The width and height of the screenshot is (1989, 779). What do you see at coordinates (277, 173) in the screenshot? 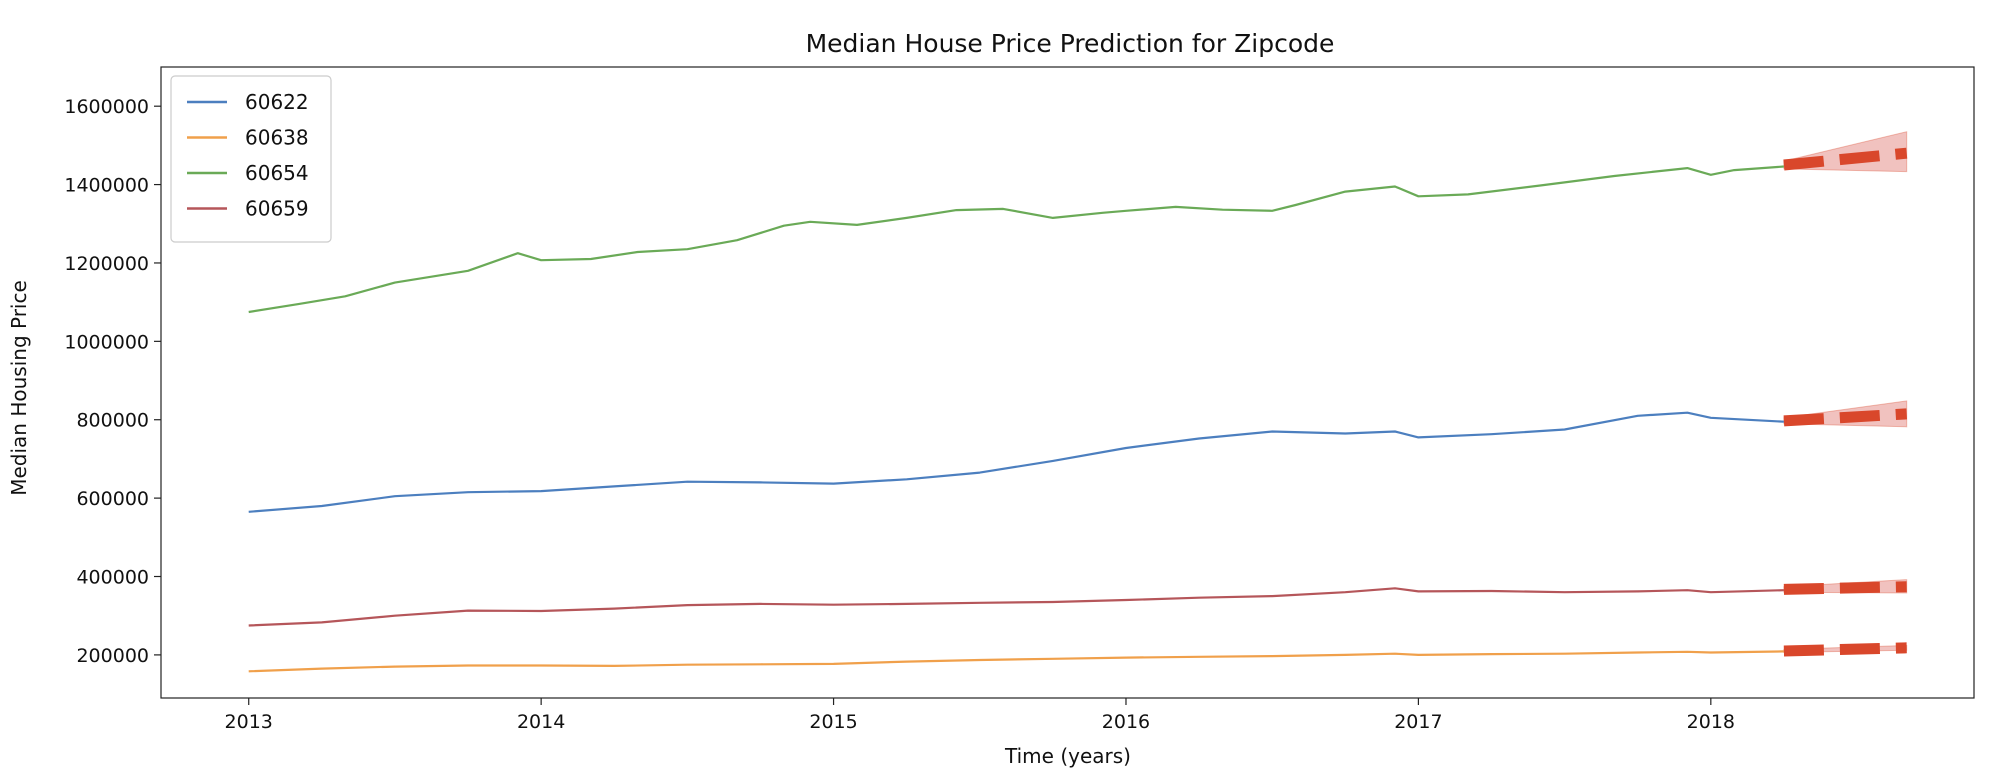
I see `legend-label-60654: 60654` at bounding box center [277, 173].